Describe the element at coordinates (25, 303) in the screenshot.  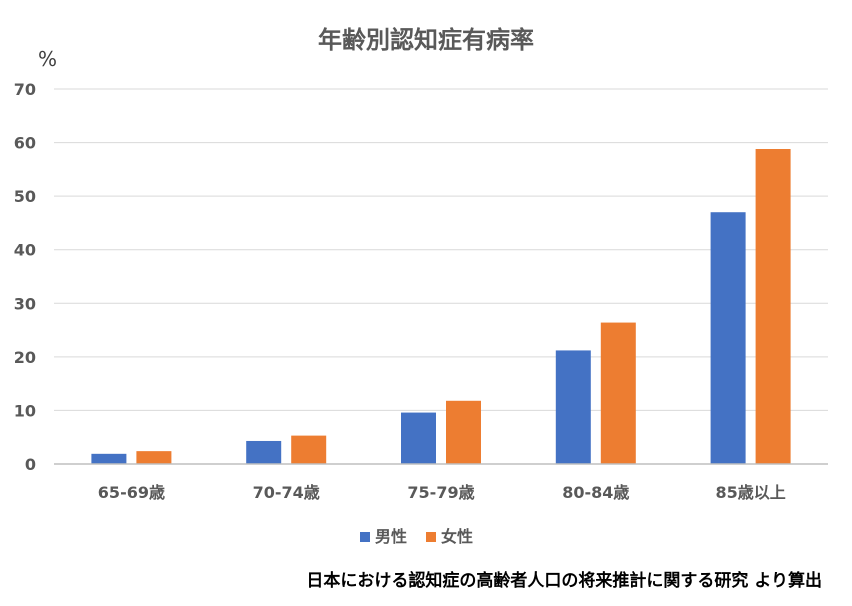
I see `y-tick-label: 30` at that location.